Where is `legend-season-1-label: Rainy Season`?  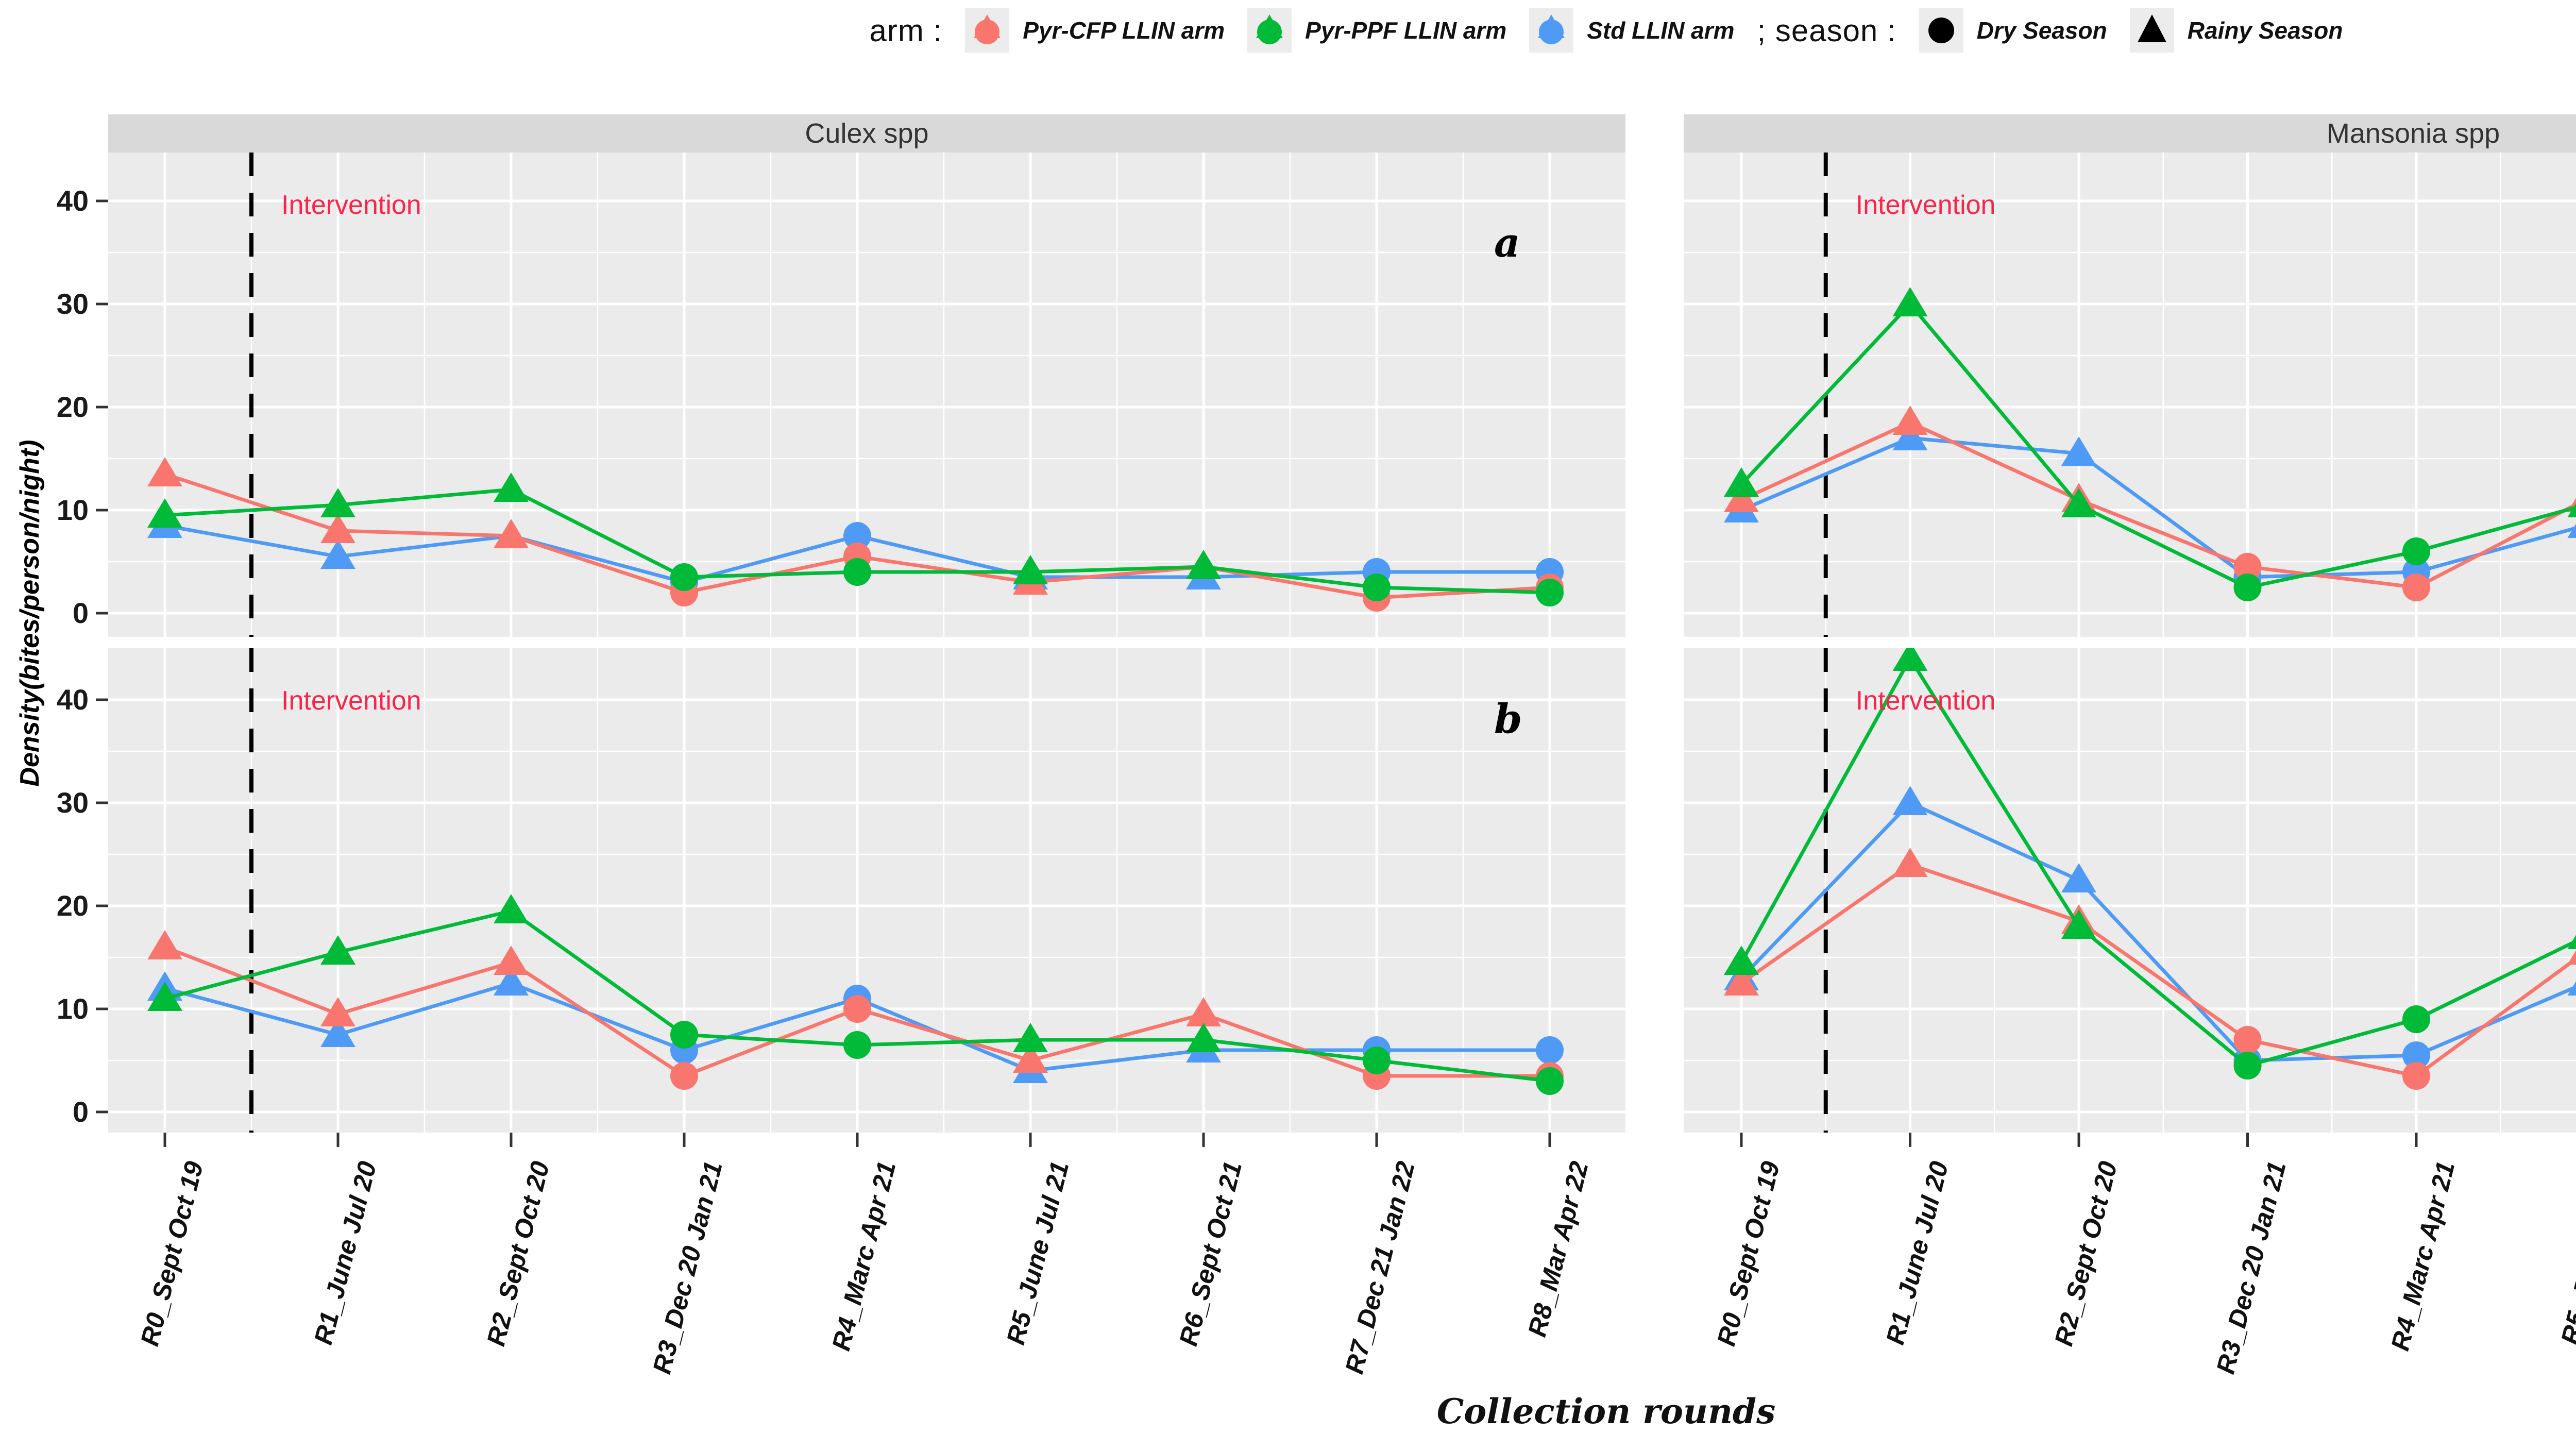
legend-season-1-label: Rainy Season is located at coordinates (2265, 30).